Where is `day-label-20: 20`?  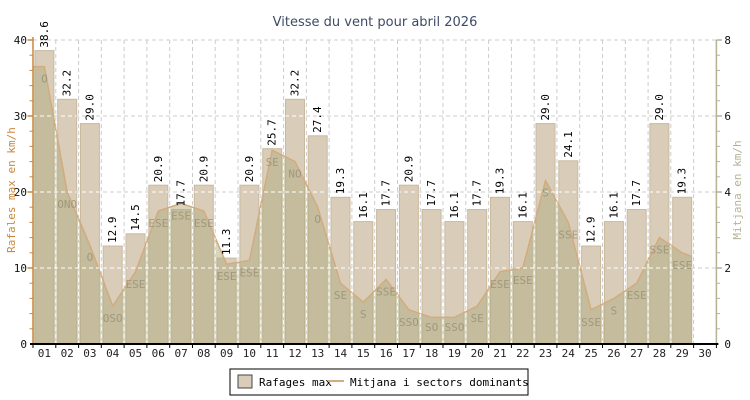 day-label-20: 20 is located at coordinates (477, 353).